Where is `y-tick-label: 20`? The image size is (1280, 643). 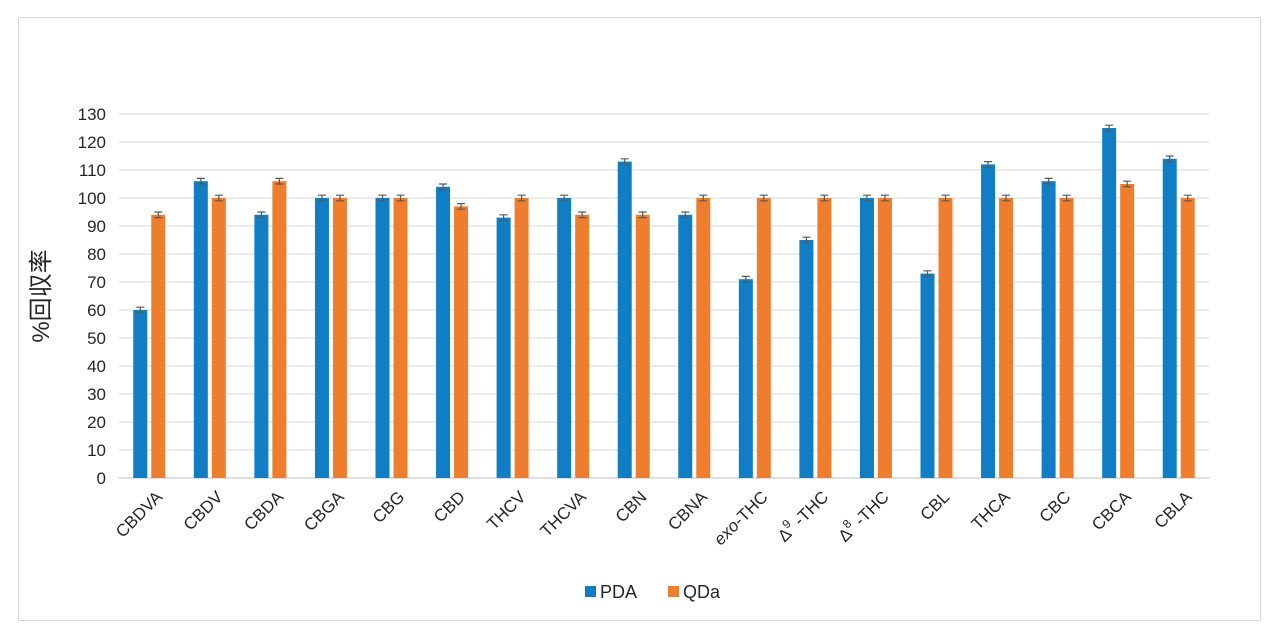 y-tick-label: 20 is located at coordinates (96, 422).